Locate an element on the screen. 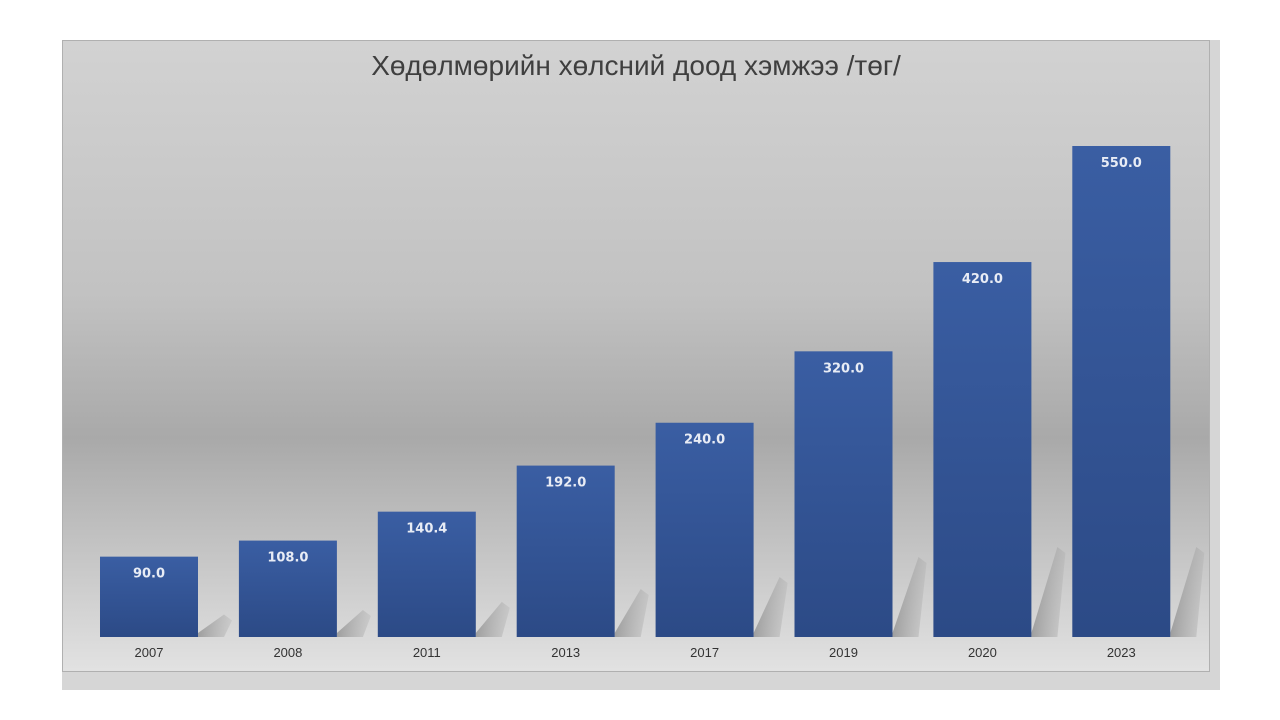 Image resolution: width=1280 pixels, height=720 pixels. data-label: 90.0 is located at coordinates (149, 574).